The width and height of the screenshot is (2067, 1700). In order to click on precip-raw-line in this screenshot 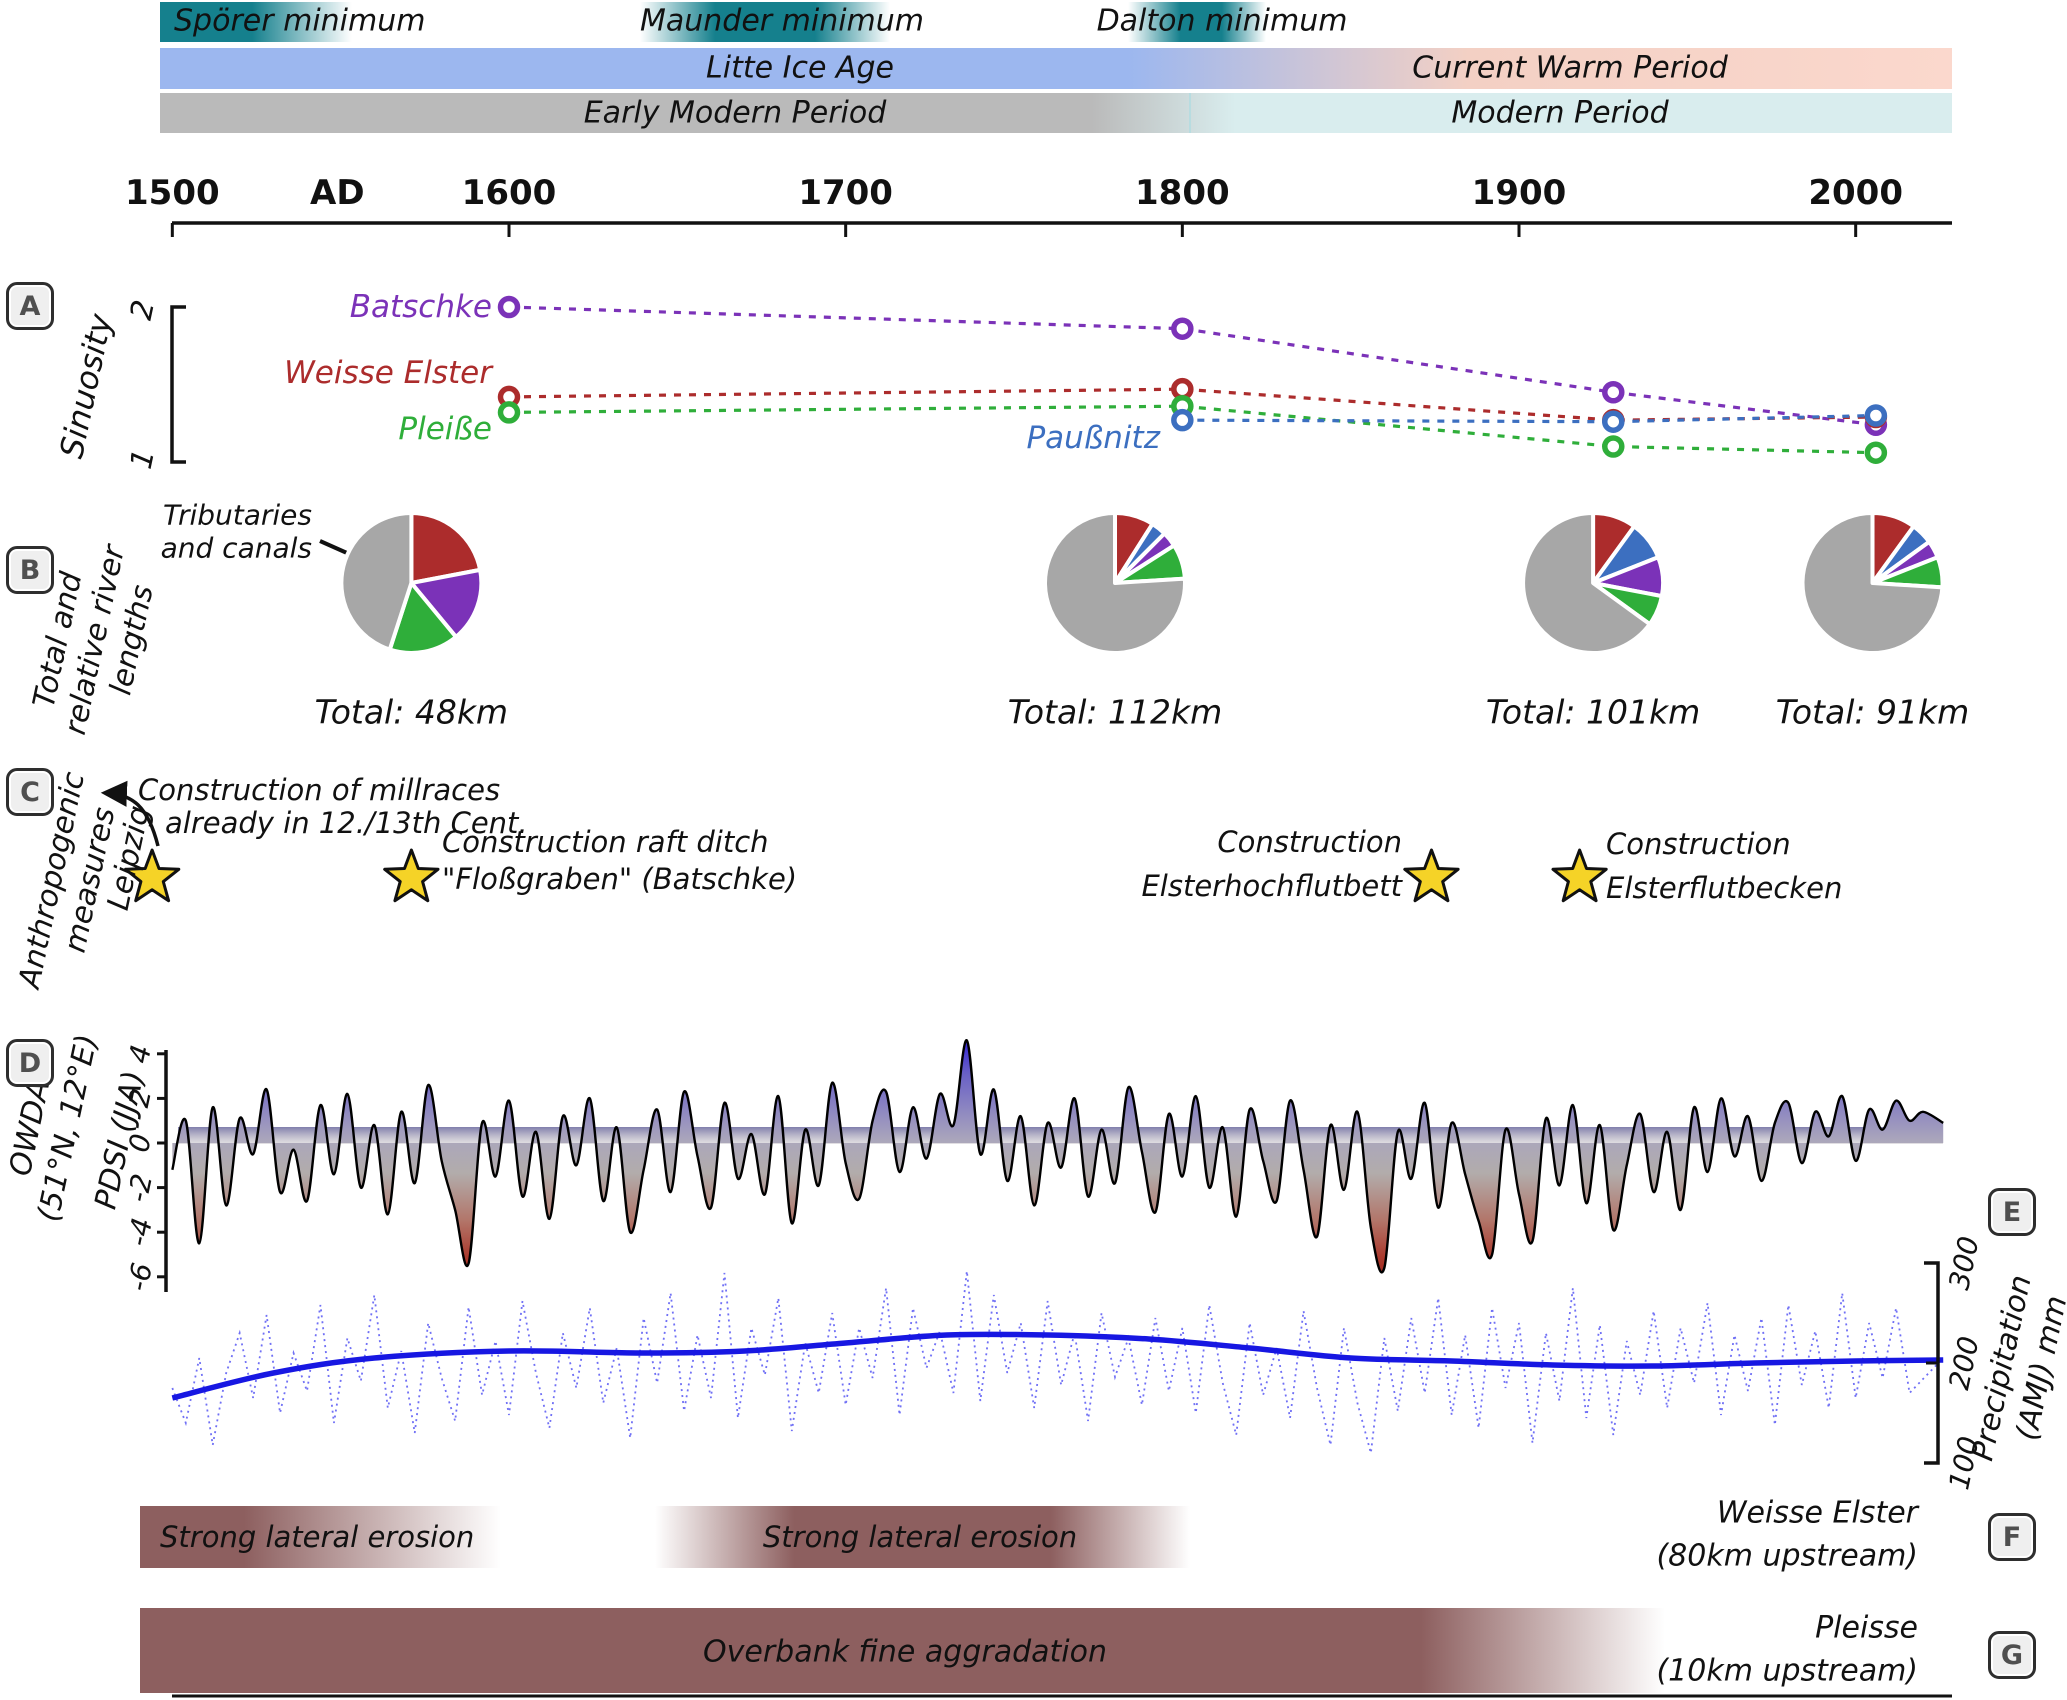, I will do `click(1057, 1362)`.